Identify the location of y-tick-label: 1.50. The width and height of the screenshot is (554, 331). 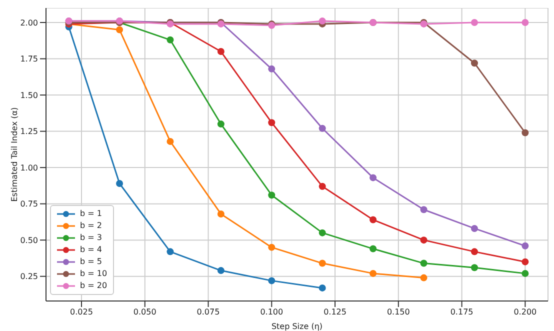
(29, 95).